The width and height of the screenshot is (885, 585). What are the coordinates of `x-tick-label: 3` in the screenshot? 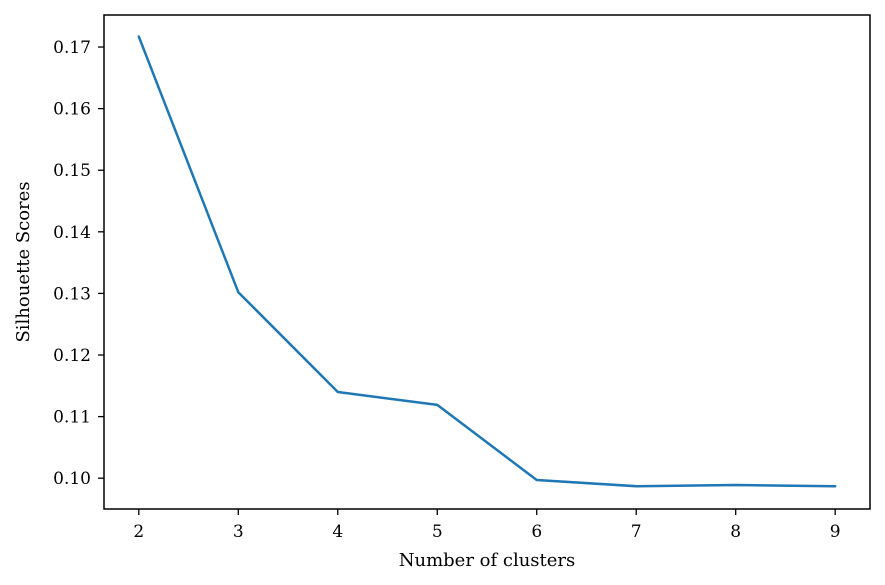 It's located at (238, 532).